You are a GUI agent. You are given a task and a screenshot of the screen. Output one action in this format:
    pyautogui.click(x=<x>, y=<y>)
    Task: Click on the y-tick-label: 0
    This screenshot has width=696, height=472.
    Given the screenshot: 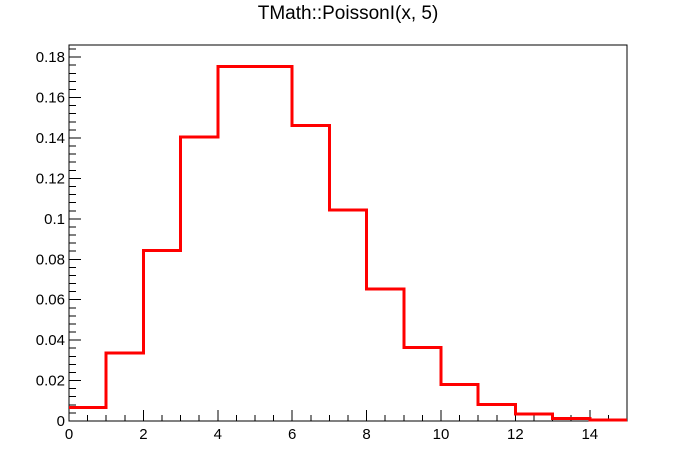 What is the action you would take?
    pyautogui.click(x=61, y=421)
    